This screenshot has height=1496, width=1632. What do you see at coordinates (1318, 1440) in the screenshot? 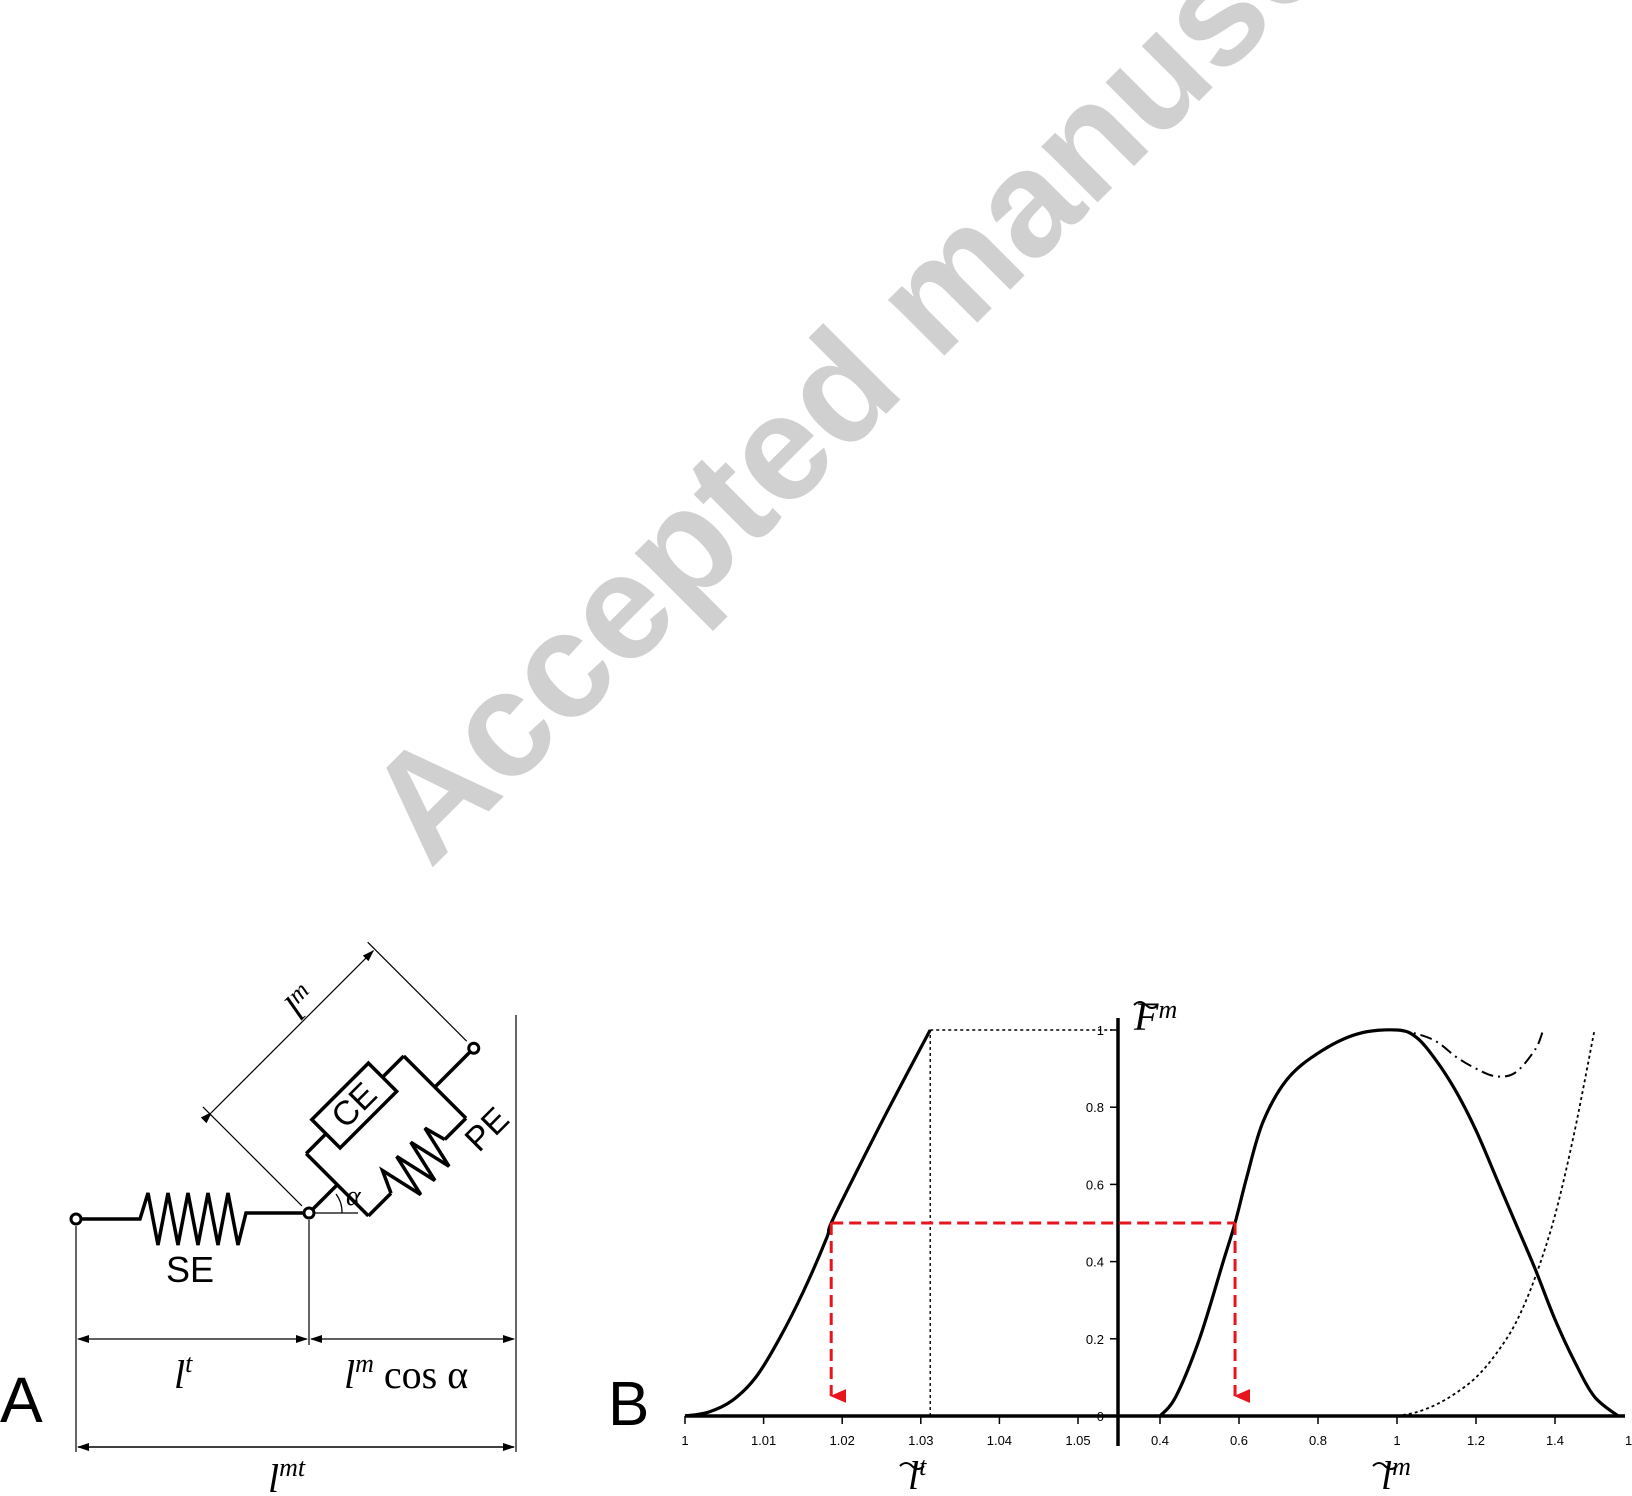
I see `muscle-tick-label: 0.8` at bounding box center [1318, 1440].